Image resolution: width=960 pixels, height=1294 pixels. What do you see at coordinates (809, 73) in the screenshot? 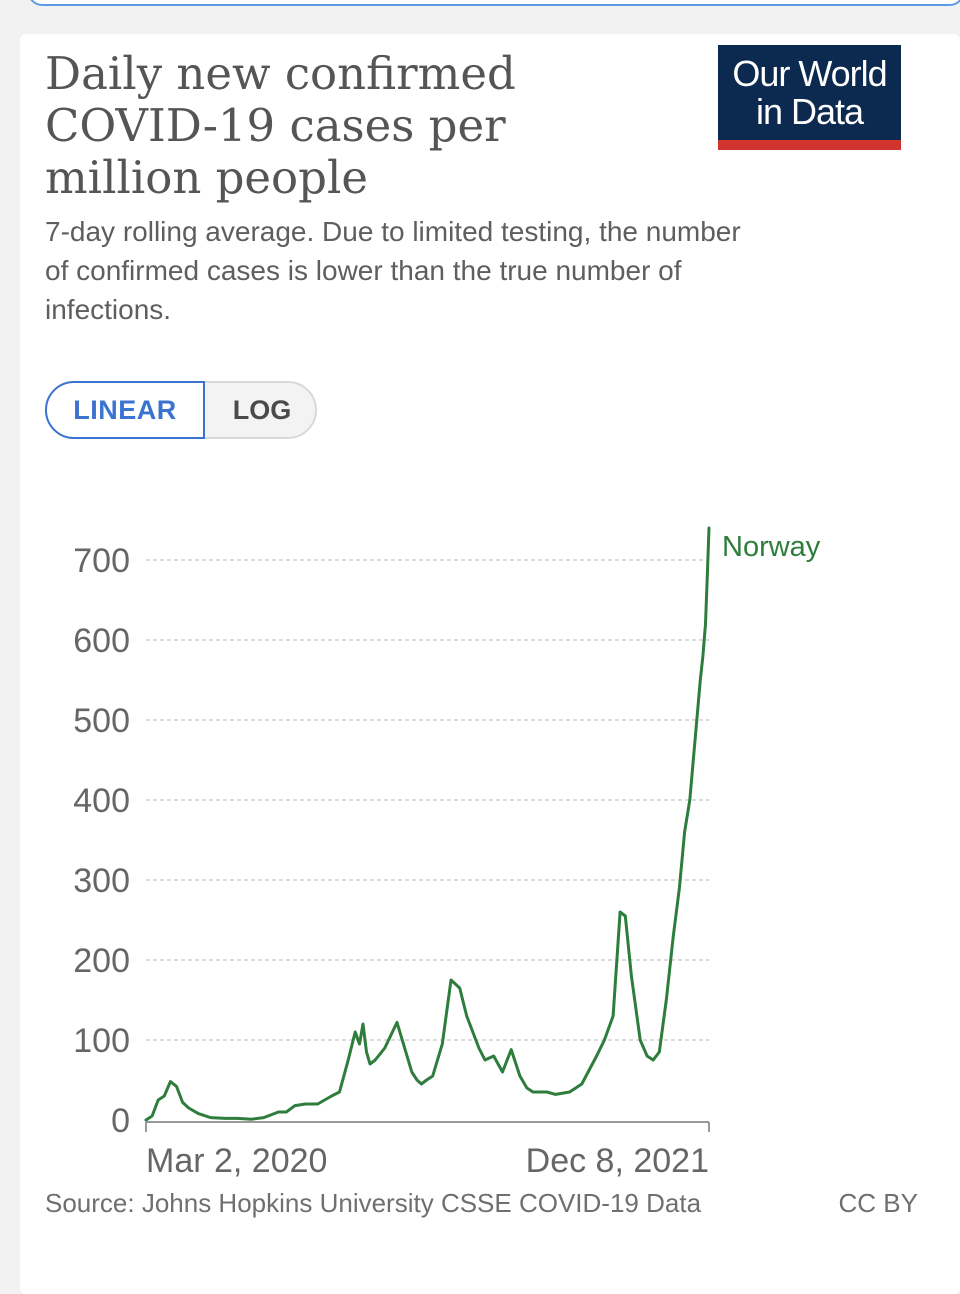
I see `logo-line-1: Our World` at bounding box center [809, 73].